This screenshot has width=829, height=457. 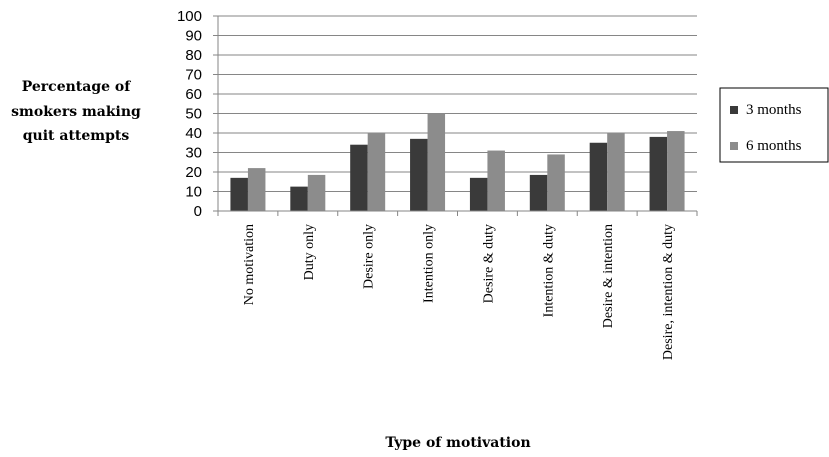 What do you see at coordinates (193, 36) in the screenshot?
I see `y-tick-label: 90` at bounding box center [193, 36].